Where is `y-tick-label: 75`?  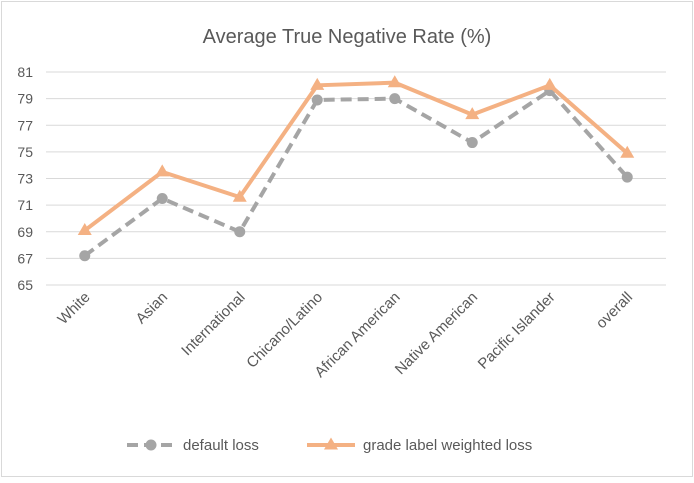
y-tick-label: 75 is located at coordinates (25, 152).